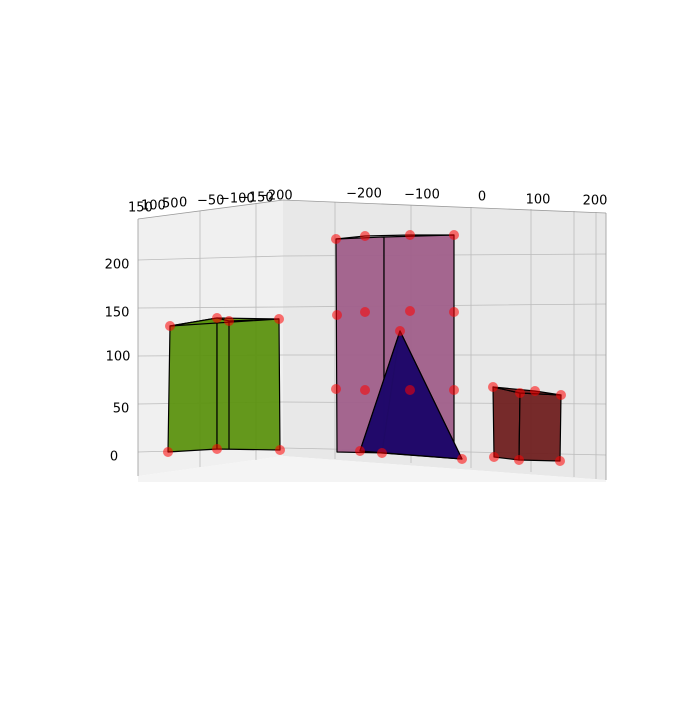 The width and height of the screenshot is (700, 705). What do you see at coordinates (256, 198) in the screenshot?
I see `x-tick-label: −150` at bounding box center [256, 198].